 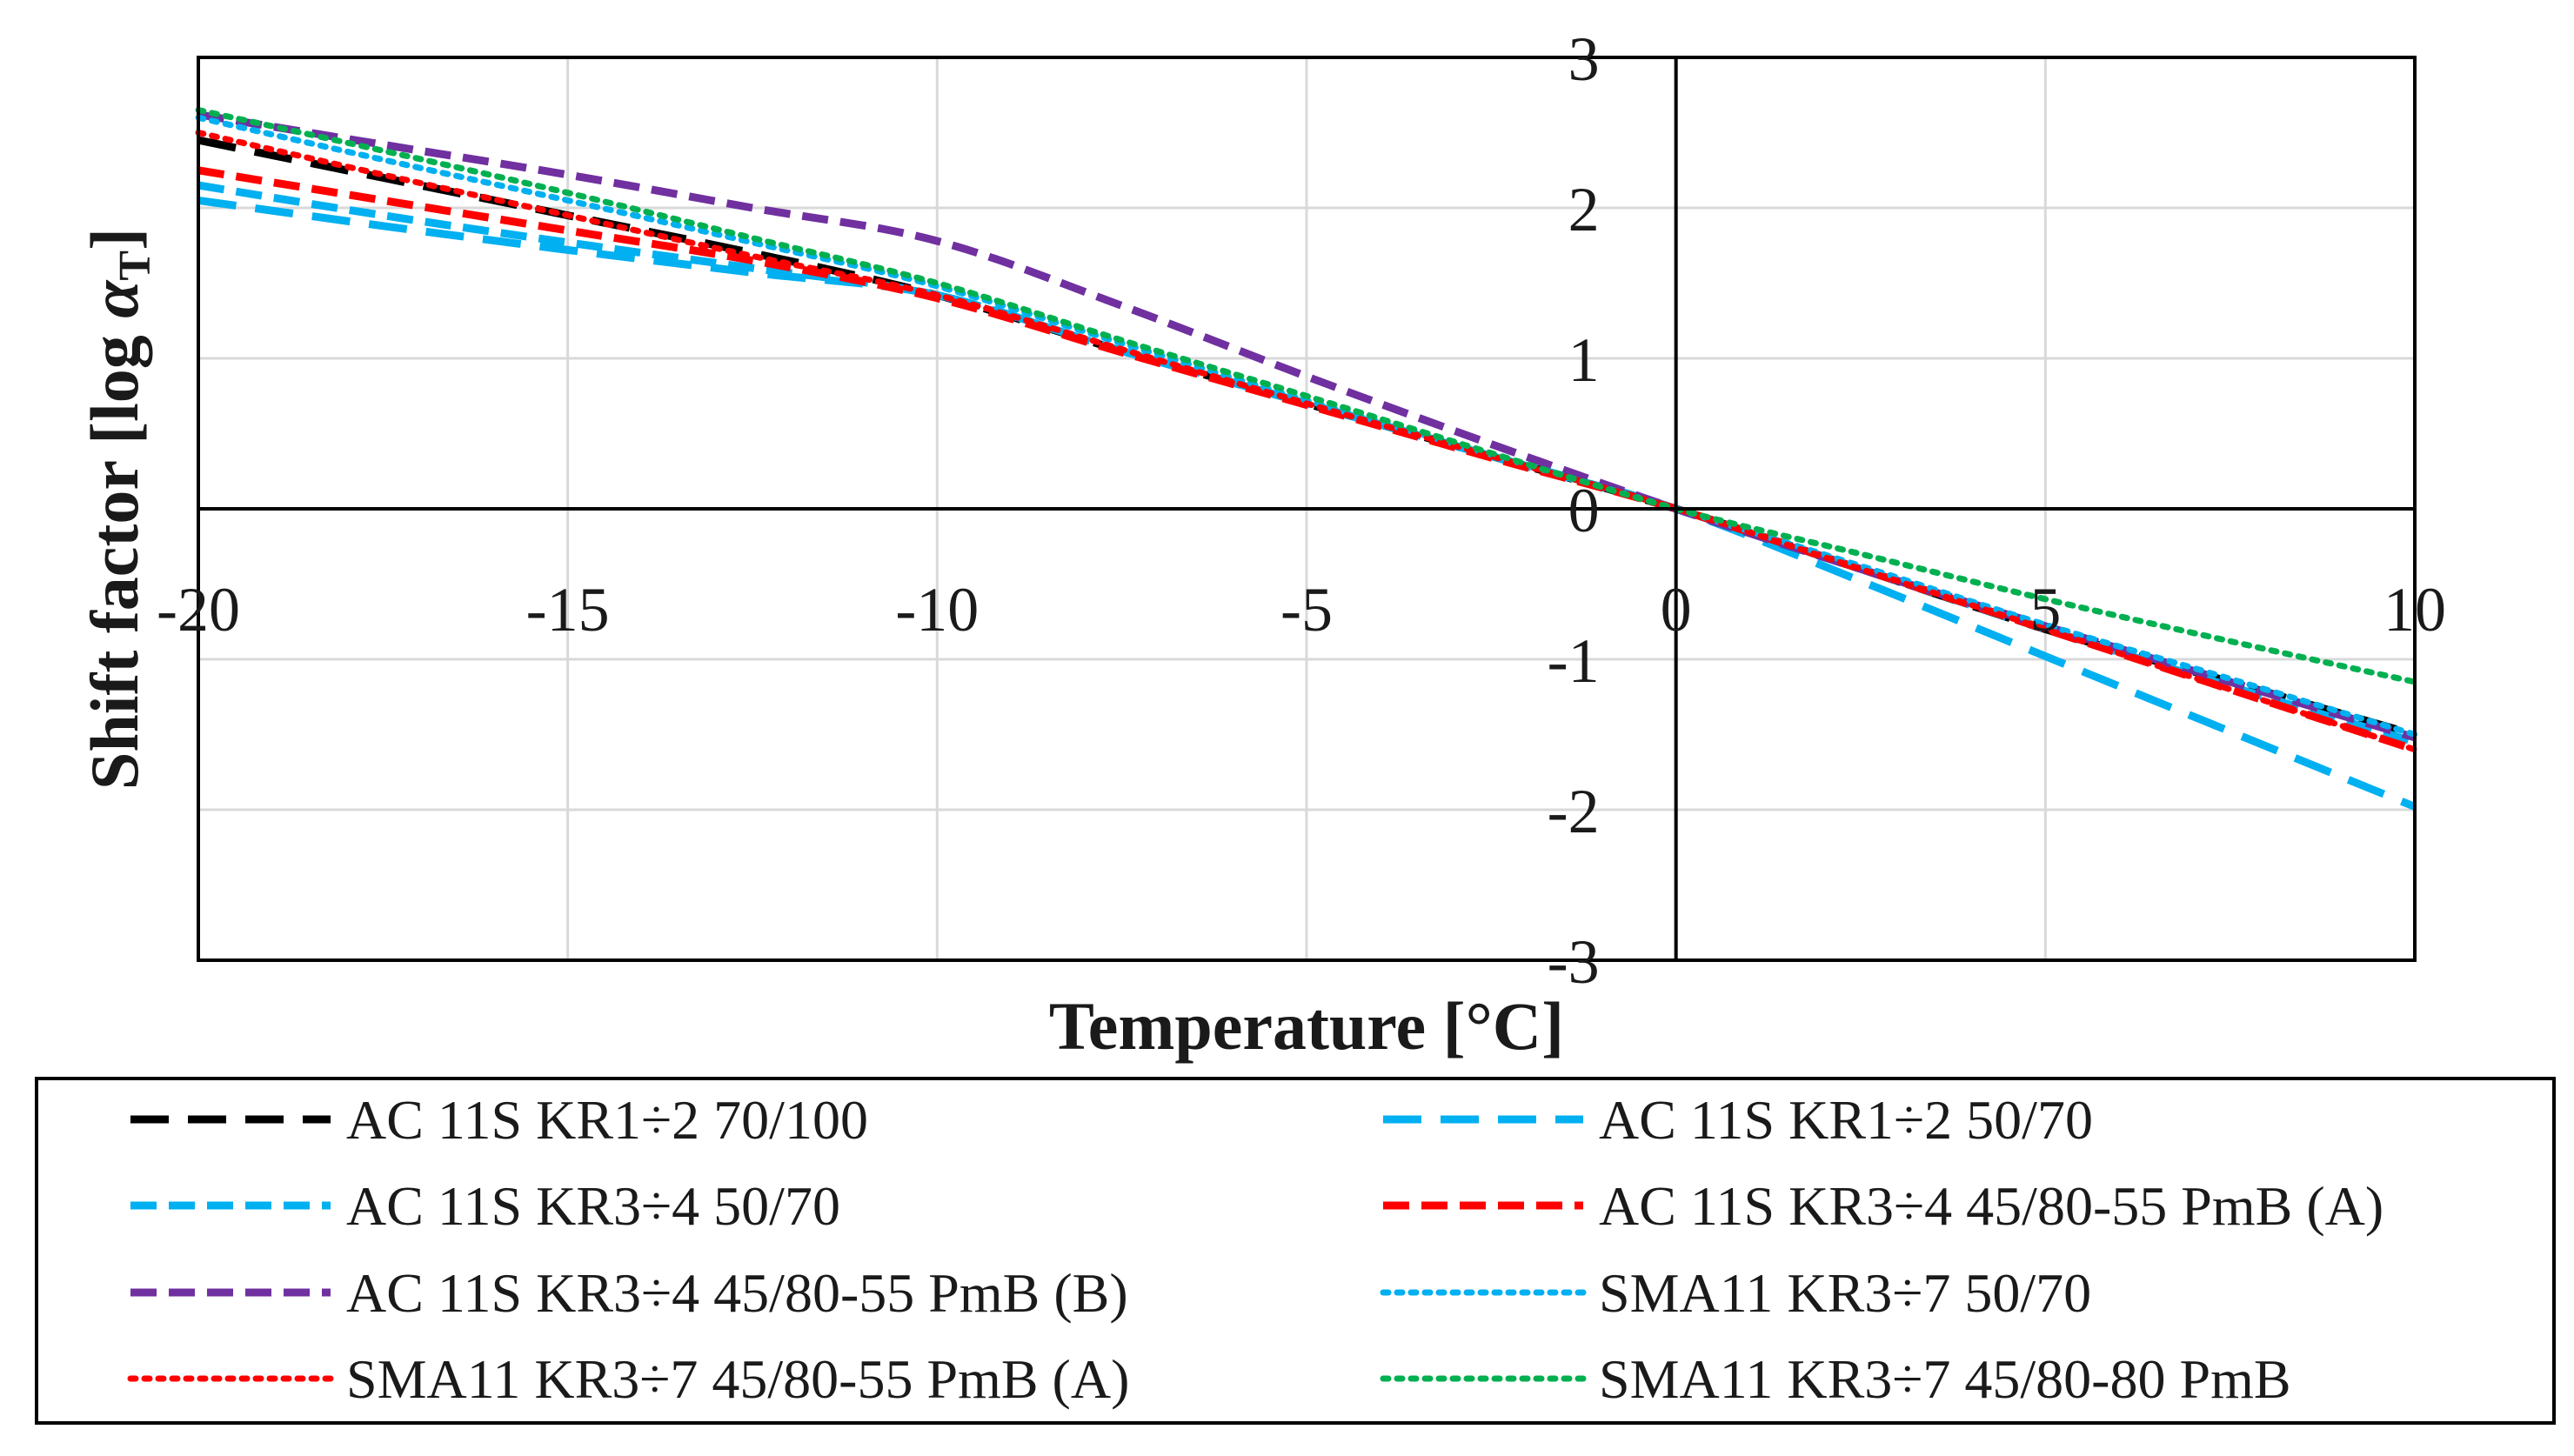 What do you see at coordinates (2414, 610) in the screenshot?
I see `x-tick-label: 10` at bounding box center [2414, 610].